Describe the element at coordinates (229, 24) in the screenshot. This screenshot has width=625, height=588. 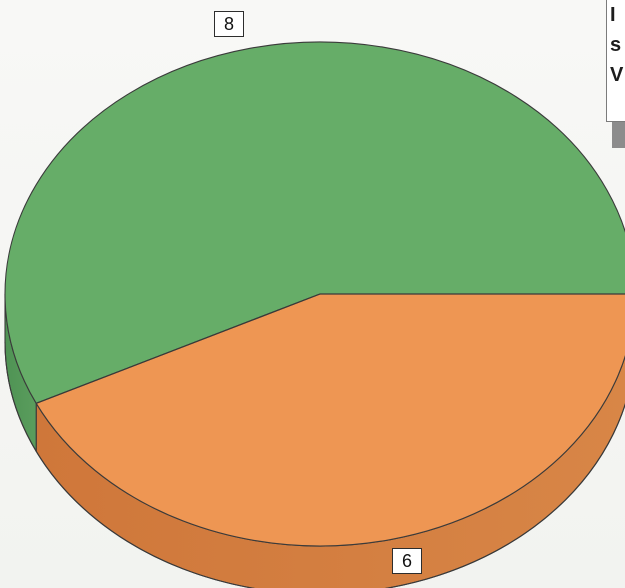
I see `slice-label-8: 8` at that location.